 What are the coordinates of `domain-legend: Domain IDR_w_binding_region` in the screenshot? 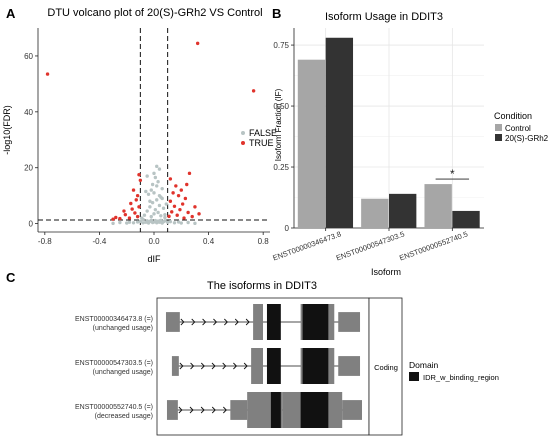 It's located at (454, 371).